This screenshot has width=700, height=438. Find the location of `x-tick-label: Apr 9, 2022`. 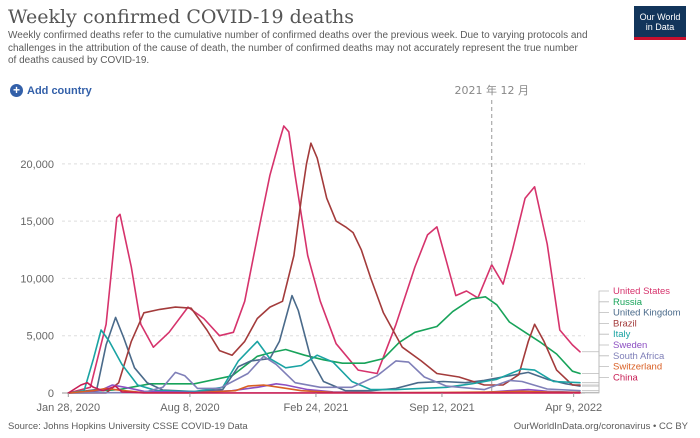

x-tick-label: Apr 9, 2022 is located at coordinates (573, 408).